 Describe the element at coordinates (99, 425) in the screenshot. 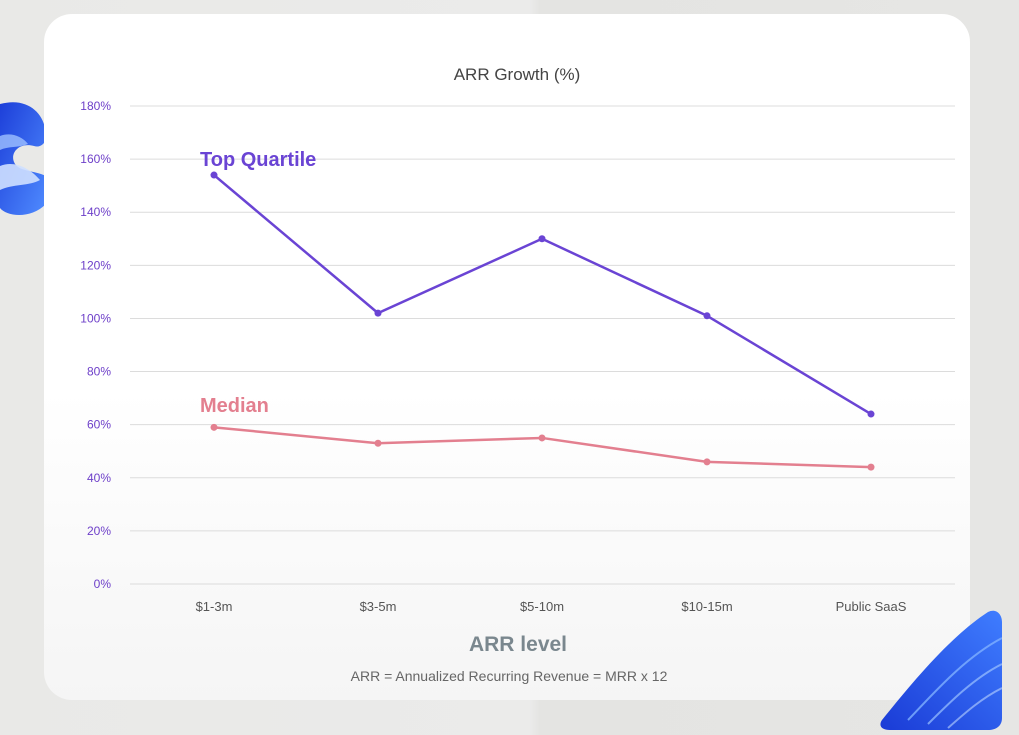

I see `y-tick-label: 60%` at that location.